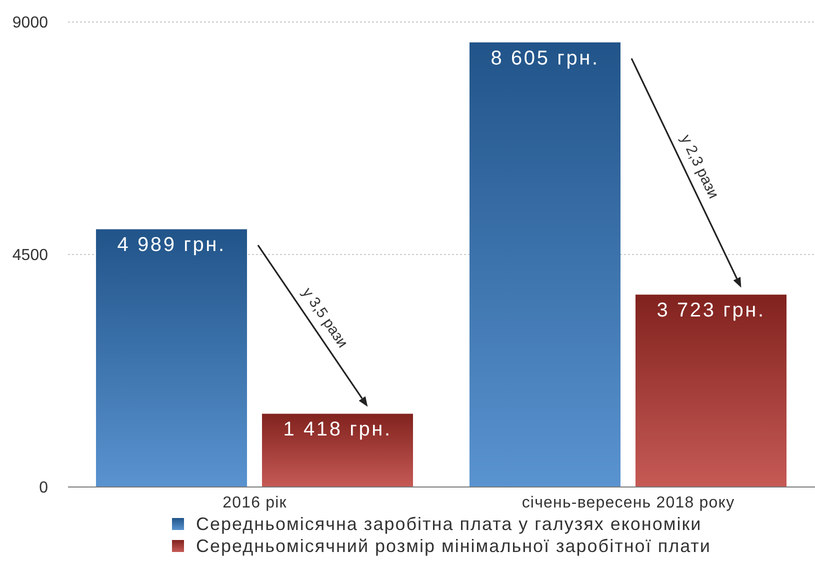 The image size is (815, 577). Describe the element at coordinates (453, 546) in the screenshot. I see `legend-label: Середньомісячний розмір мінімальної заробітної плати` at that location.